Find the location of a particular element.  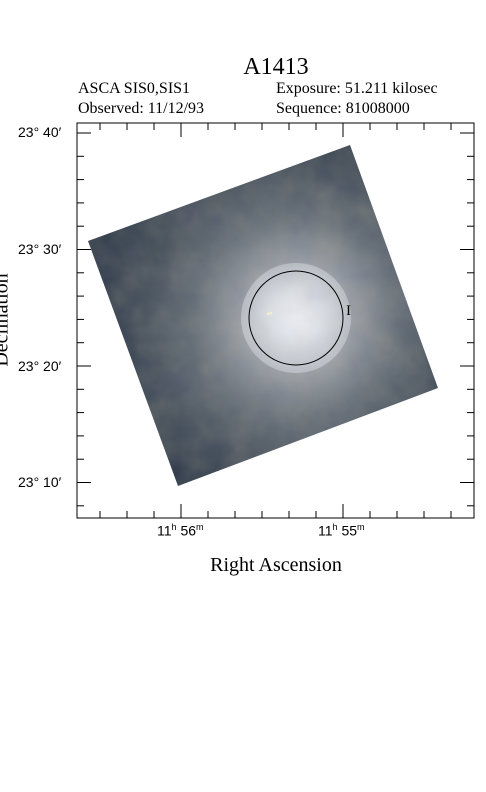

x-tick-label: 11h 55m is located at coordinates (341, 530).